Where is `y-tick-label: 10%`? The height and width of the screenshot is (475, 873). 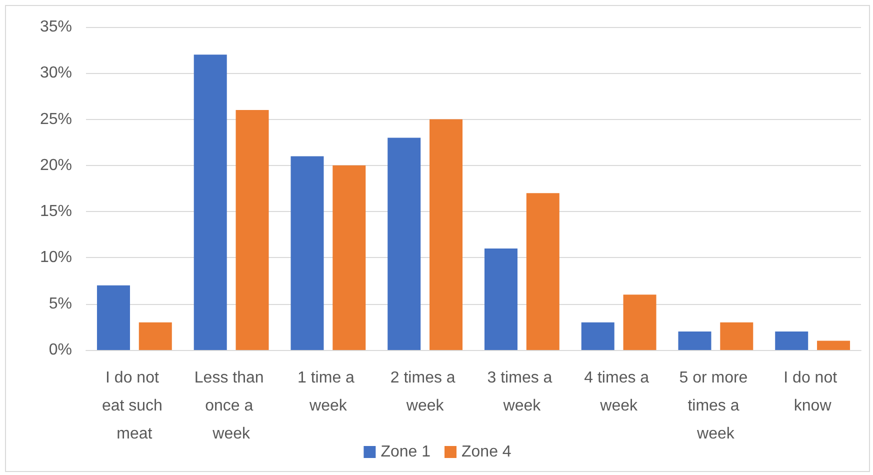 y-tick-label: 10% is located at coordinates (56, 257).